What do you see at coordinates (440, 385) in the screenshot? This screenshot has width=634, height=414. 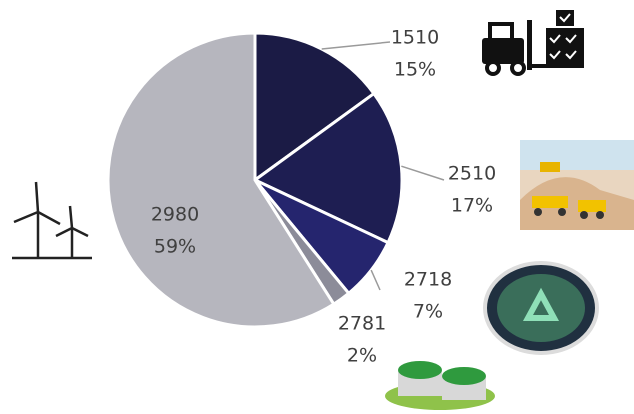 I see `biogas-icon` at bounding box center [440, 385].